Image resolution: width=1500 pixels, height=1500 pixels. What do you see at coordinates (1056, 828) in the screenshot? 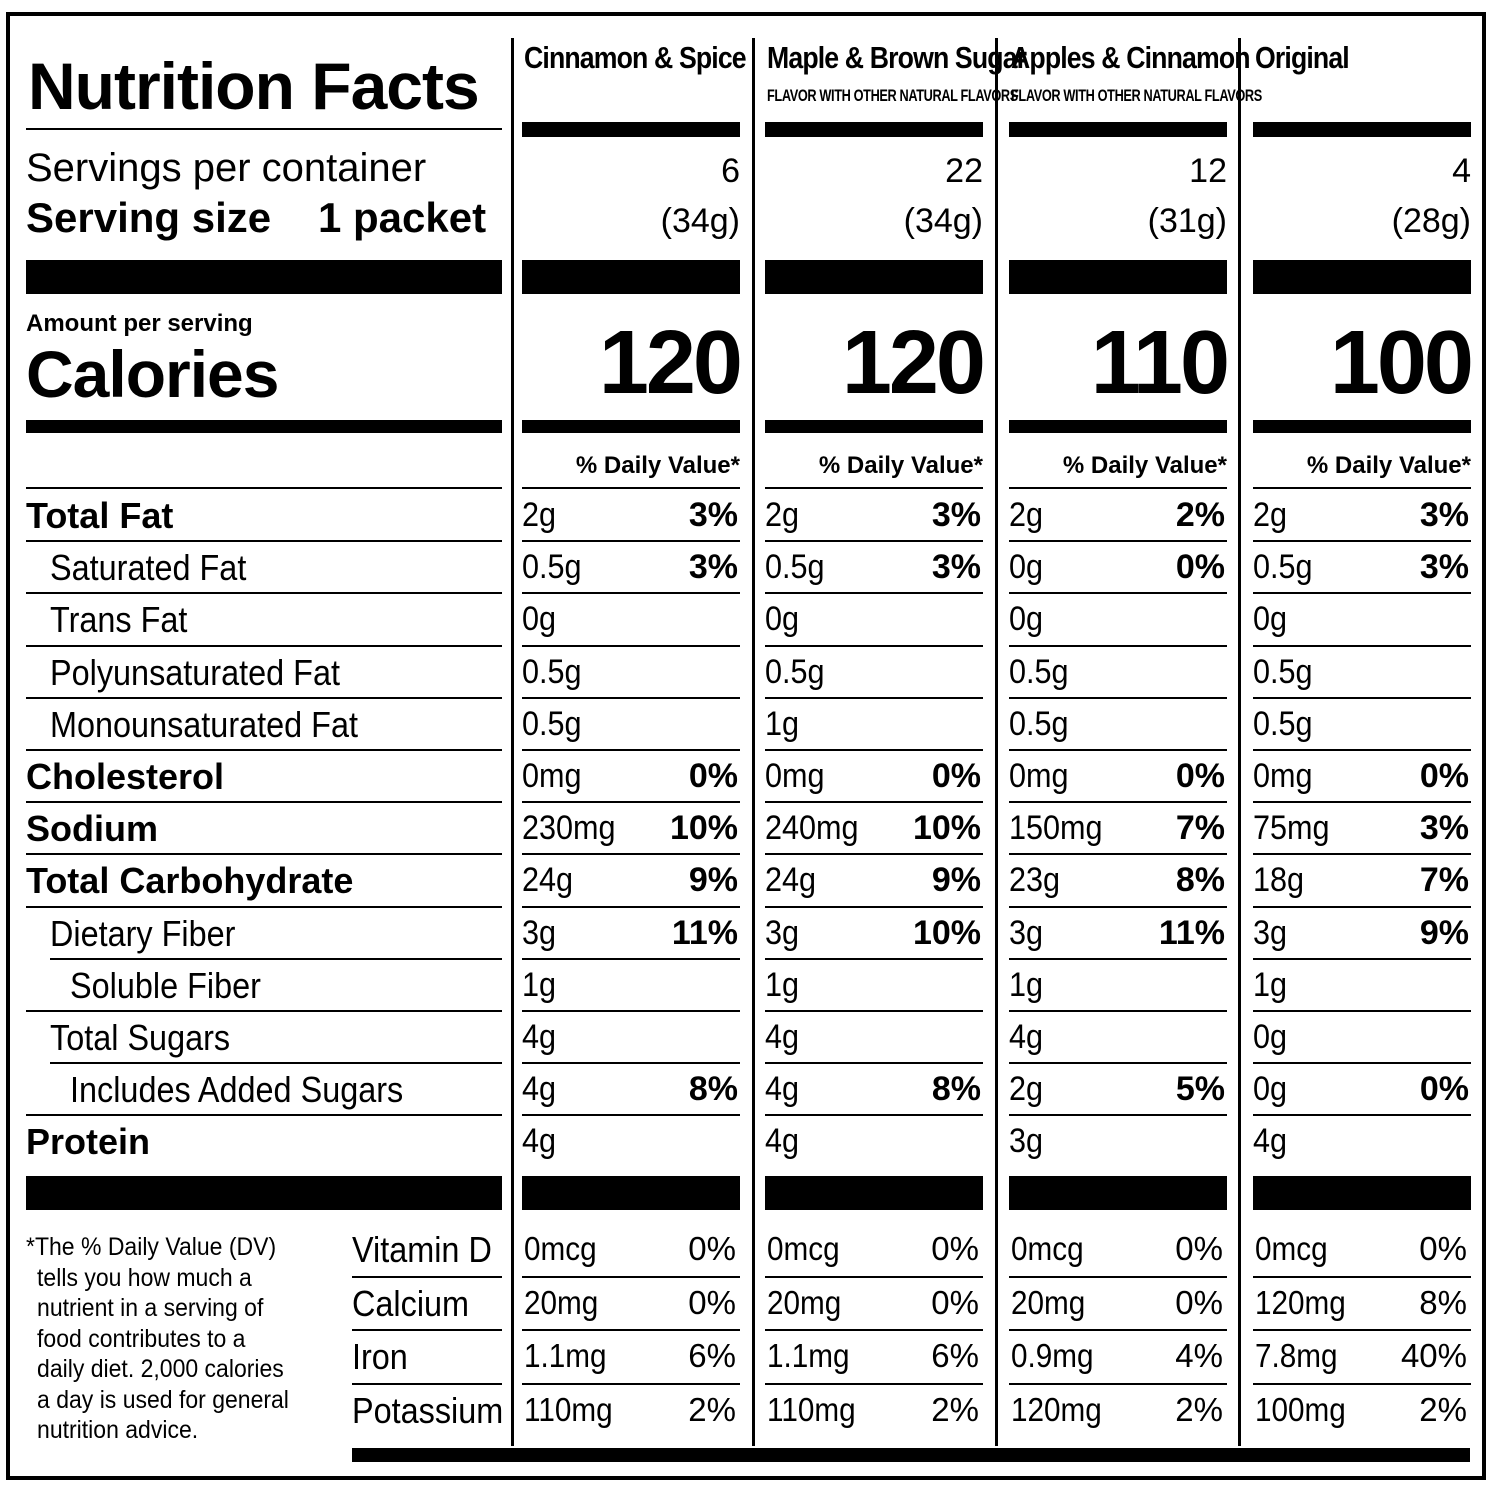
I see `nutrient-amount: 150mg` at bounding box center [1056, 828].